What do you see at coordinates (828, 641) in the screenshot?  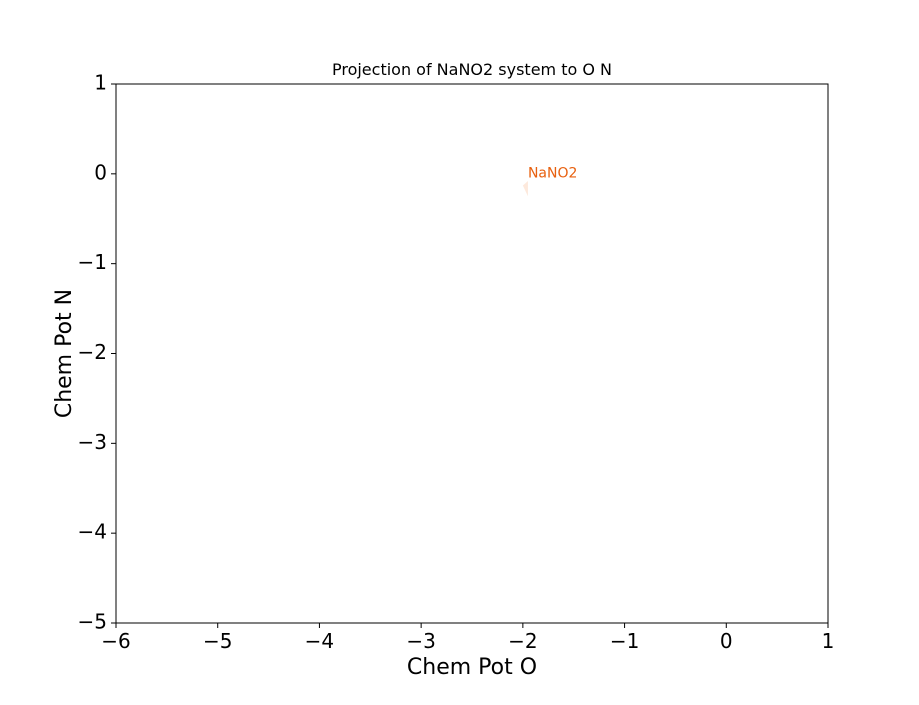 I see `x-tick-label: 1` at bounding box center [828, 641].